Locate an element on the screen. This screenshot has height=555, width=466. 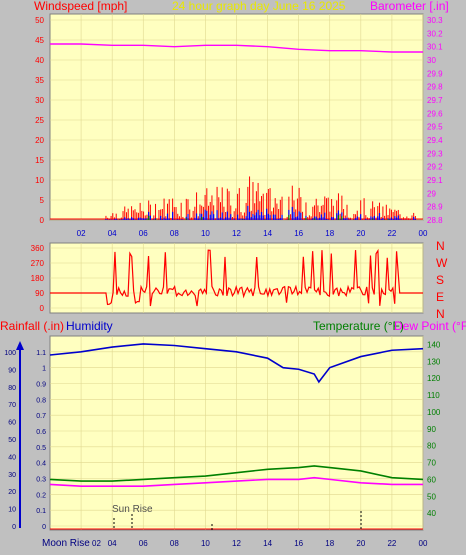
dir-y-tick: 90 is located at coordinates (39, 293).